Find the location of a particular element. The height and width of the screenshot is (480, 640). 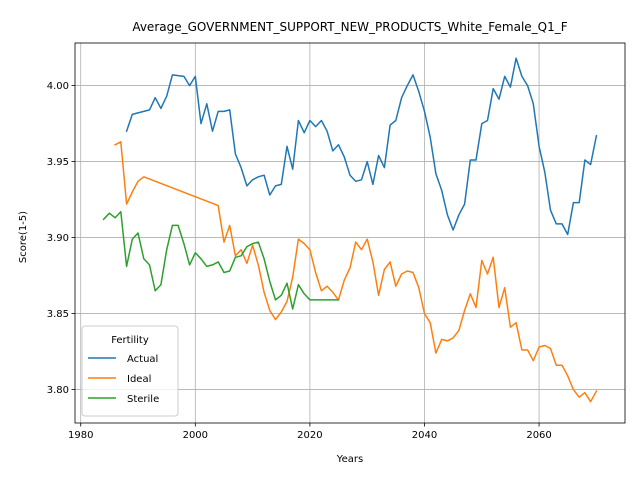

series-line-sterile is located at coordinates (221, 260).